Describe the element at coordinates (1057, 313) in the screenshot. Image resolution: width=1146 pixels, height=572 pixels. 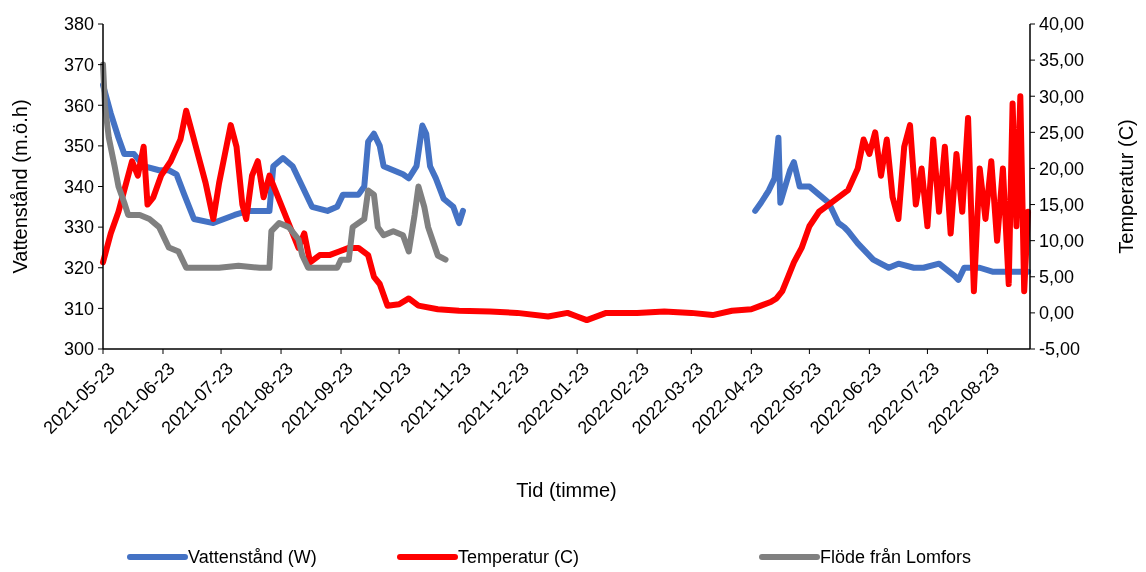
I see `y2-tick-label: 0,00` at that location.